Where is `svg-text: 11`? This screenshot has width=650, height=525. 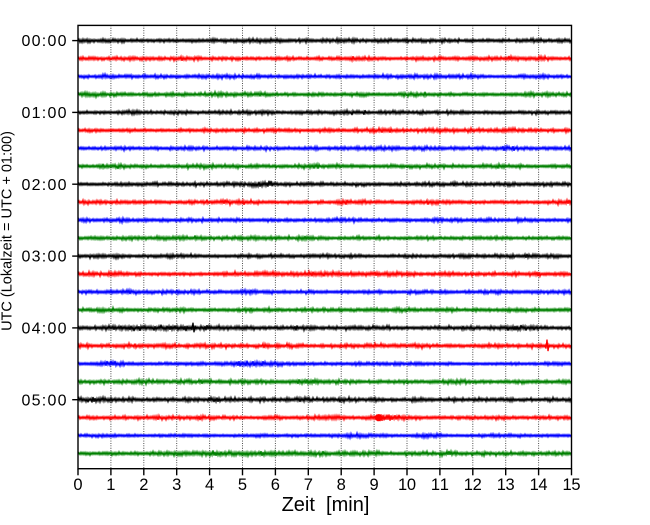
svg-text: 11 is located at coordinates (440, 485).